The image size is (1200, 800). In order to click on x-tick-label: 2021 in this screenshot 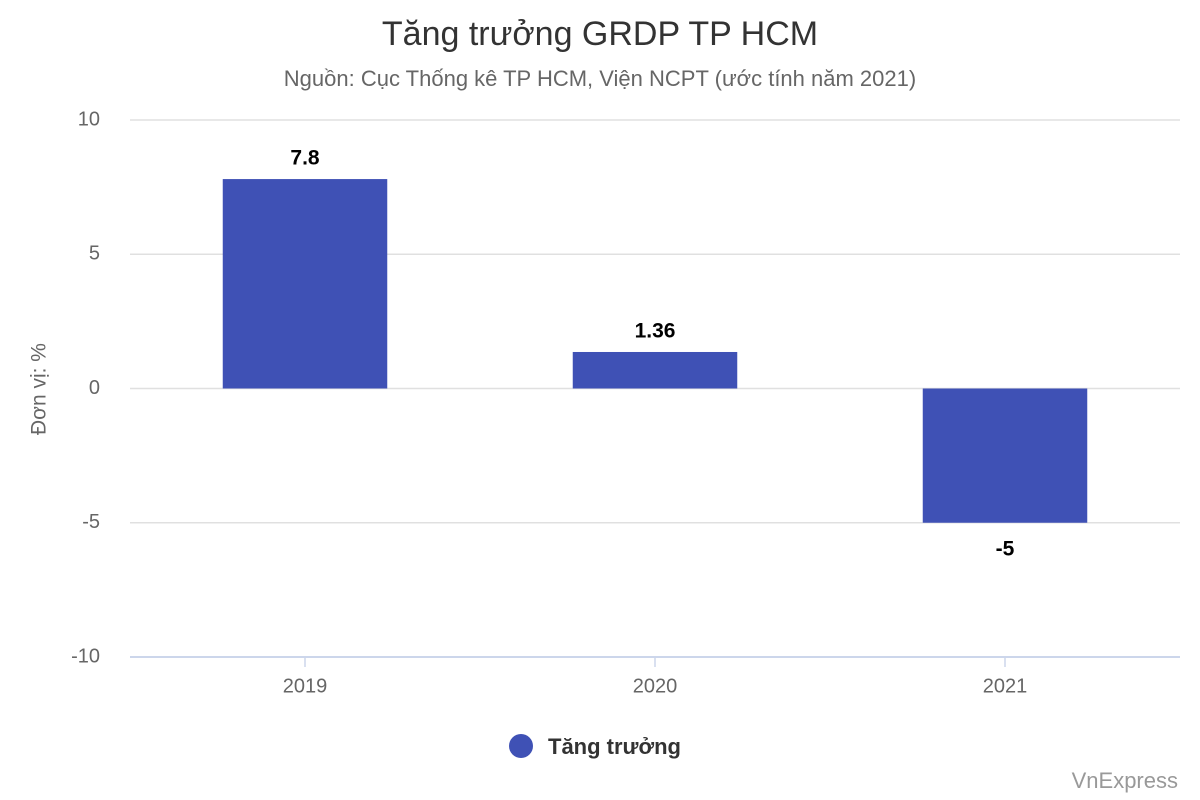, I will do `click(1005, 686)`.